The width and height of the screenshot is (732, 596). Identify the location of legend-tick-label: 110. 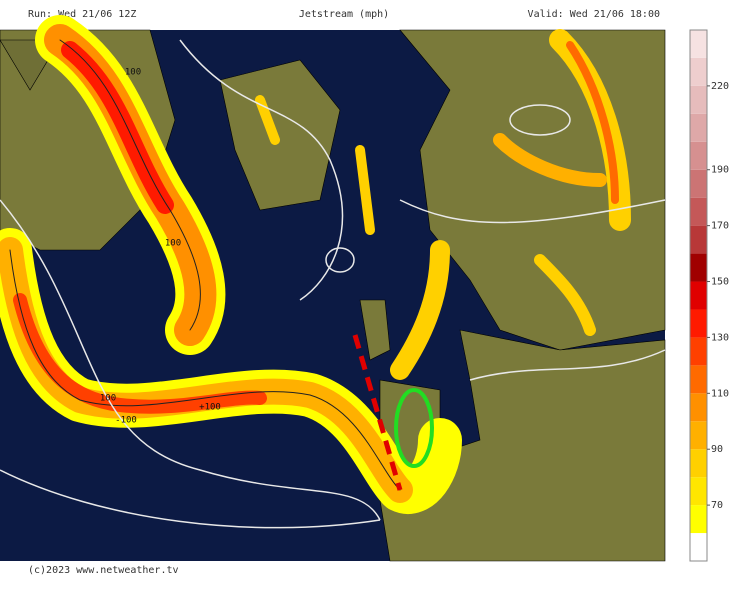
(720, 393).